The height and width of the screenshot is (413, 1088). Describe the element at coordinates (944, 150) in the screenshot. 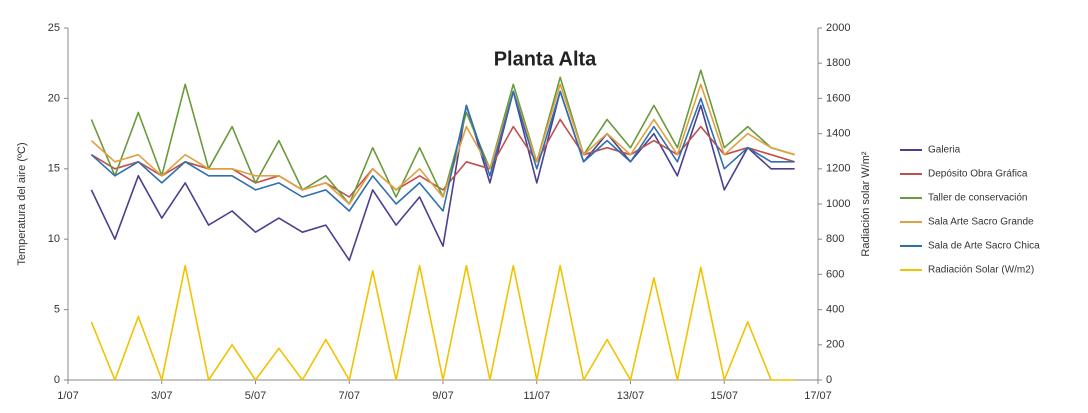

I see `legend-label: Galeria` at that location.